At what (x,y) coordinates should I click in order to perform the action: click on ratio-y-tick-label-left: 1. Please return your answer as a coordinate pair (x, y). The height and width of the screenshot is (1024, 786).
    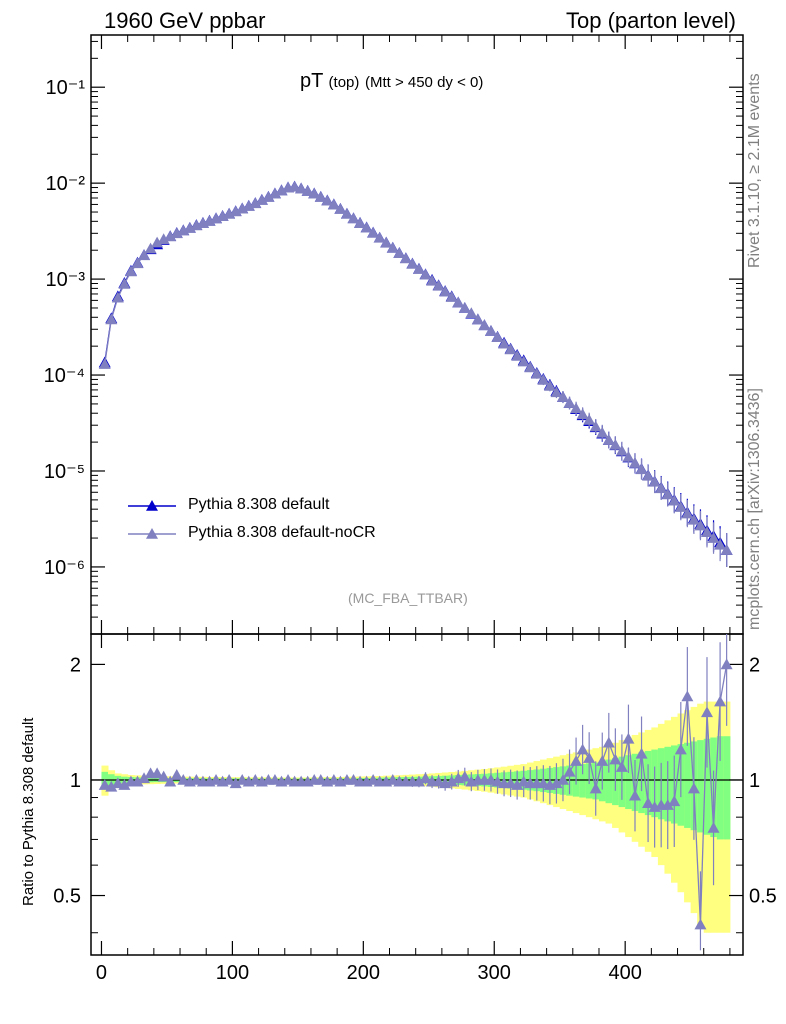
    Looking at the image, I should click on (75, 781).